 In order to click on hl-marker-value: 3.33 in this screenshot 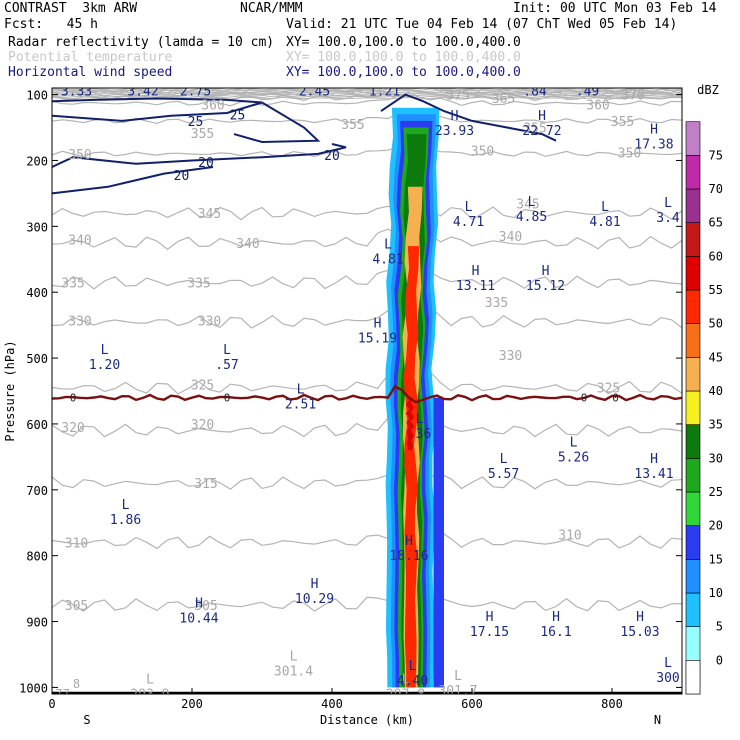, I will do `click(76, 92)`.